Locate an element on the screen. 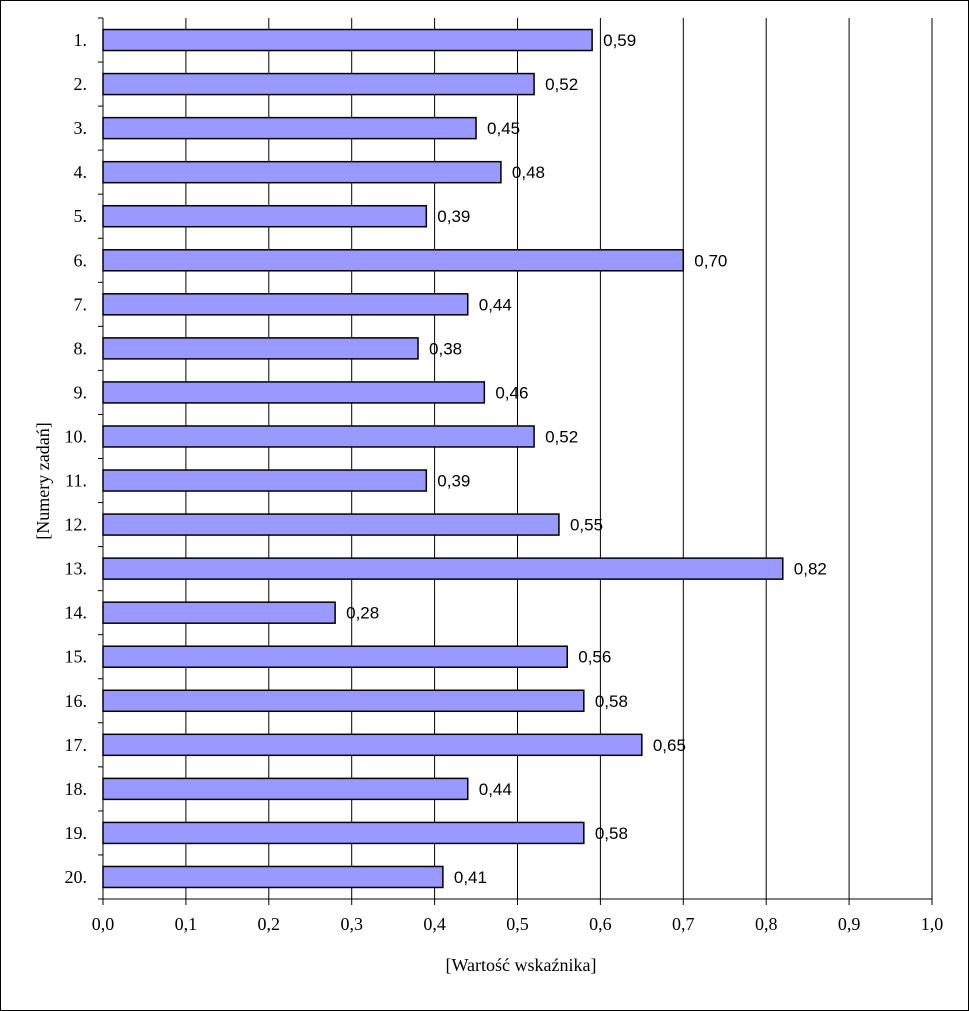 This screenshot has height=1011, width=969. data-label: 0,41 is located at coordinates (470, 877).